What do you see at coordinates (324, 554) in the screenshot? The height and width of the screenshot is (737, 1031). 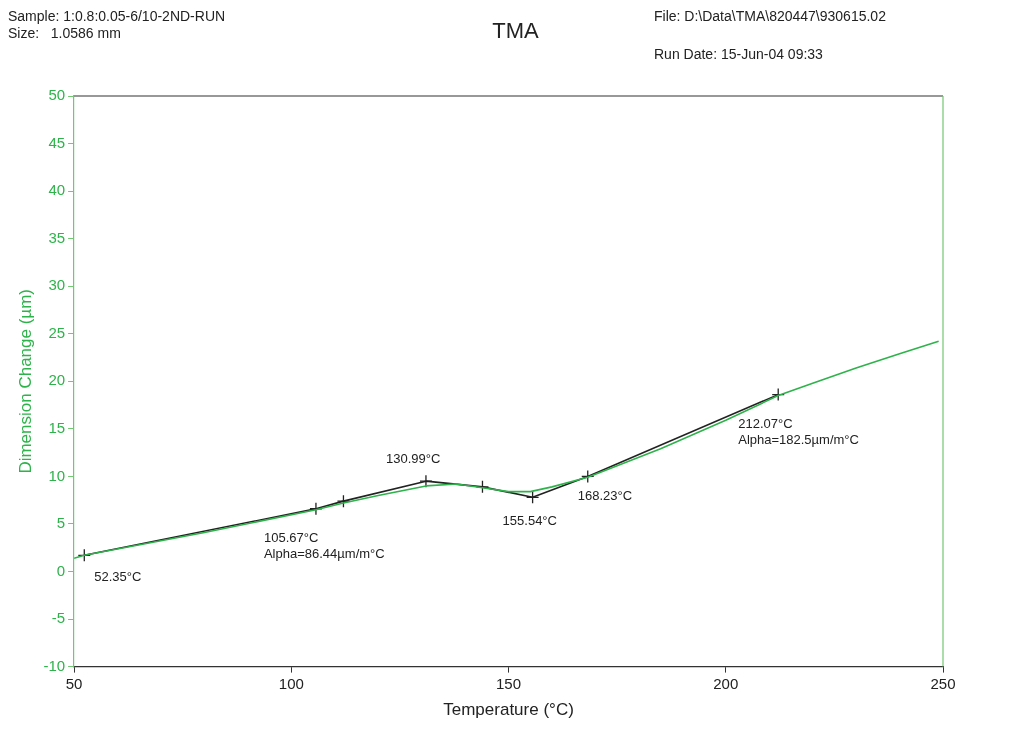 I see `annotation: Alpha=86.44µm/m°C` at bounding box center [324, 554].